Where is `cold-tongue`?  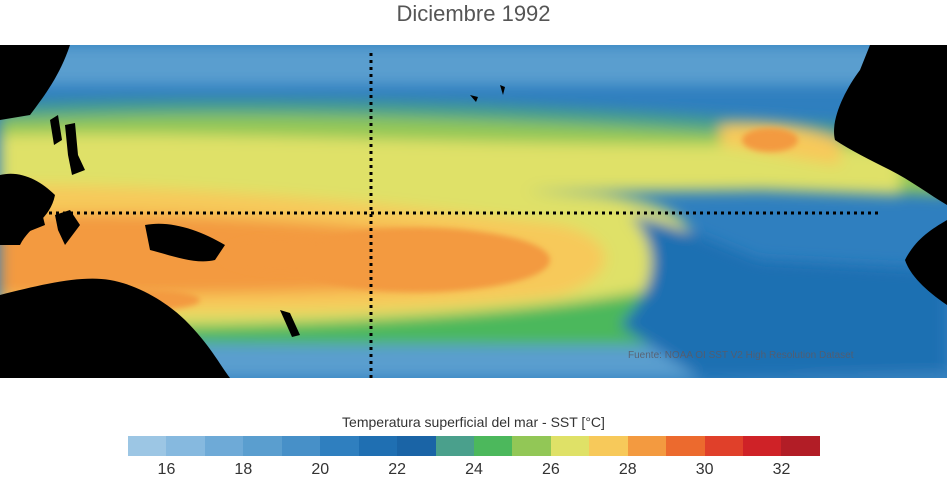
cold-tongue is located at coordinates (783, 296).